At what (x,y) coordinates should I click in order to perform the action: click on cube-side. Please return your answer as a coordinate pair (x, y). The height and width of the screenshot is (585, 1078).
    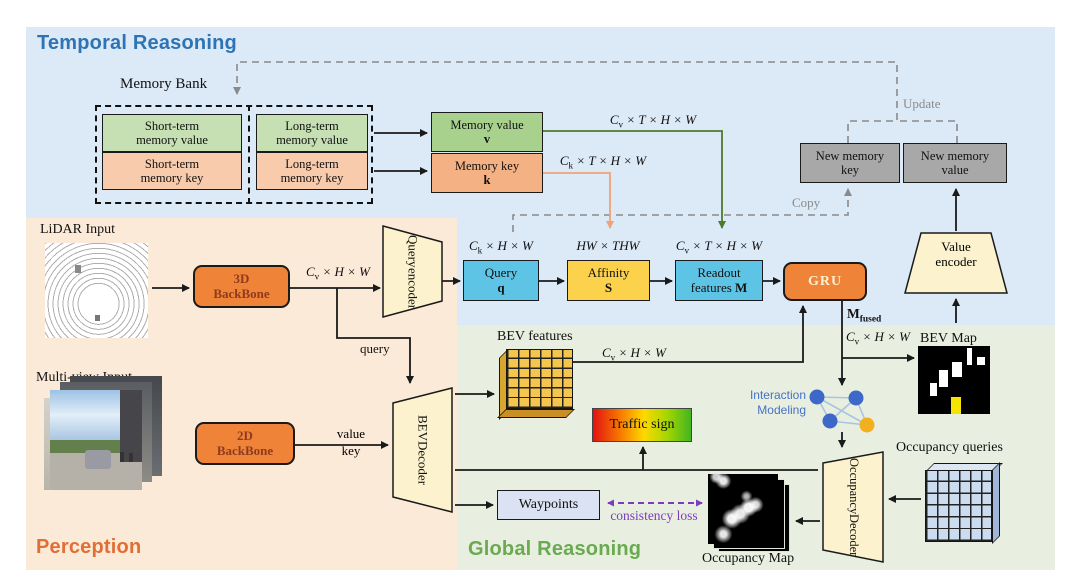
    Looking at the image, I should click on (996, 503).